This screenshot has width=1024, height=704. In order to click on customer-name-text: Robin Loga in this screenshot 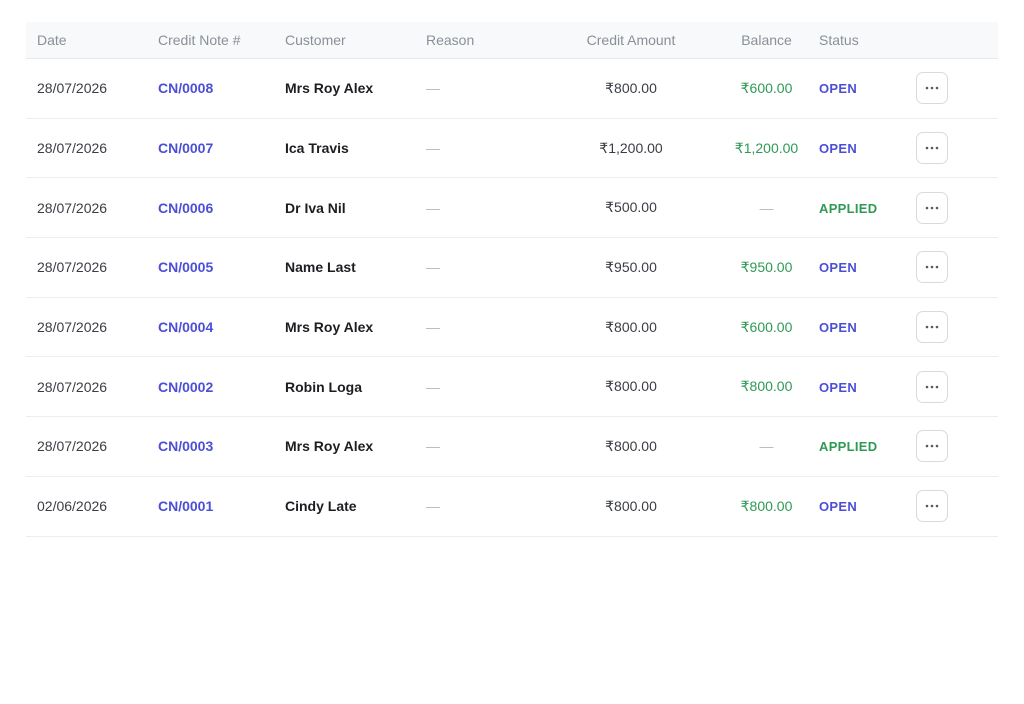, I will do `click(323, 386)`.